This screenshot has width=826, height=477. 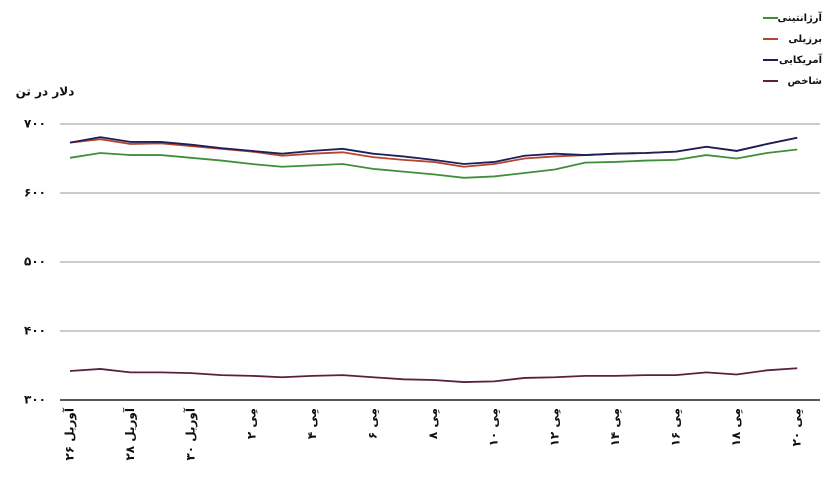 I want to click on x-tick-label: ۲۶ آوریل, so click(x=70, y=433).